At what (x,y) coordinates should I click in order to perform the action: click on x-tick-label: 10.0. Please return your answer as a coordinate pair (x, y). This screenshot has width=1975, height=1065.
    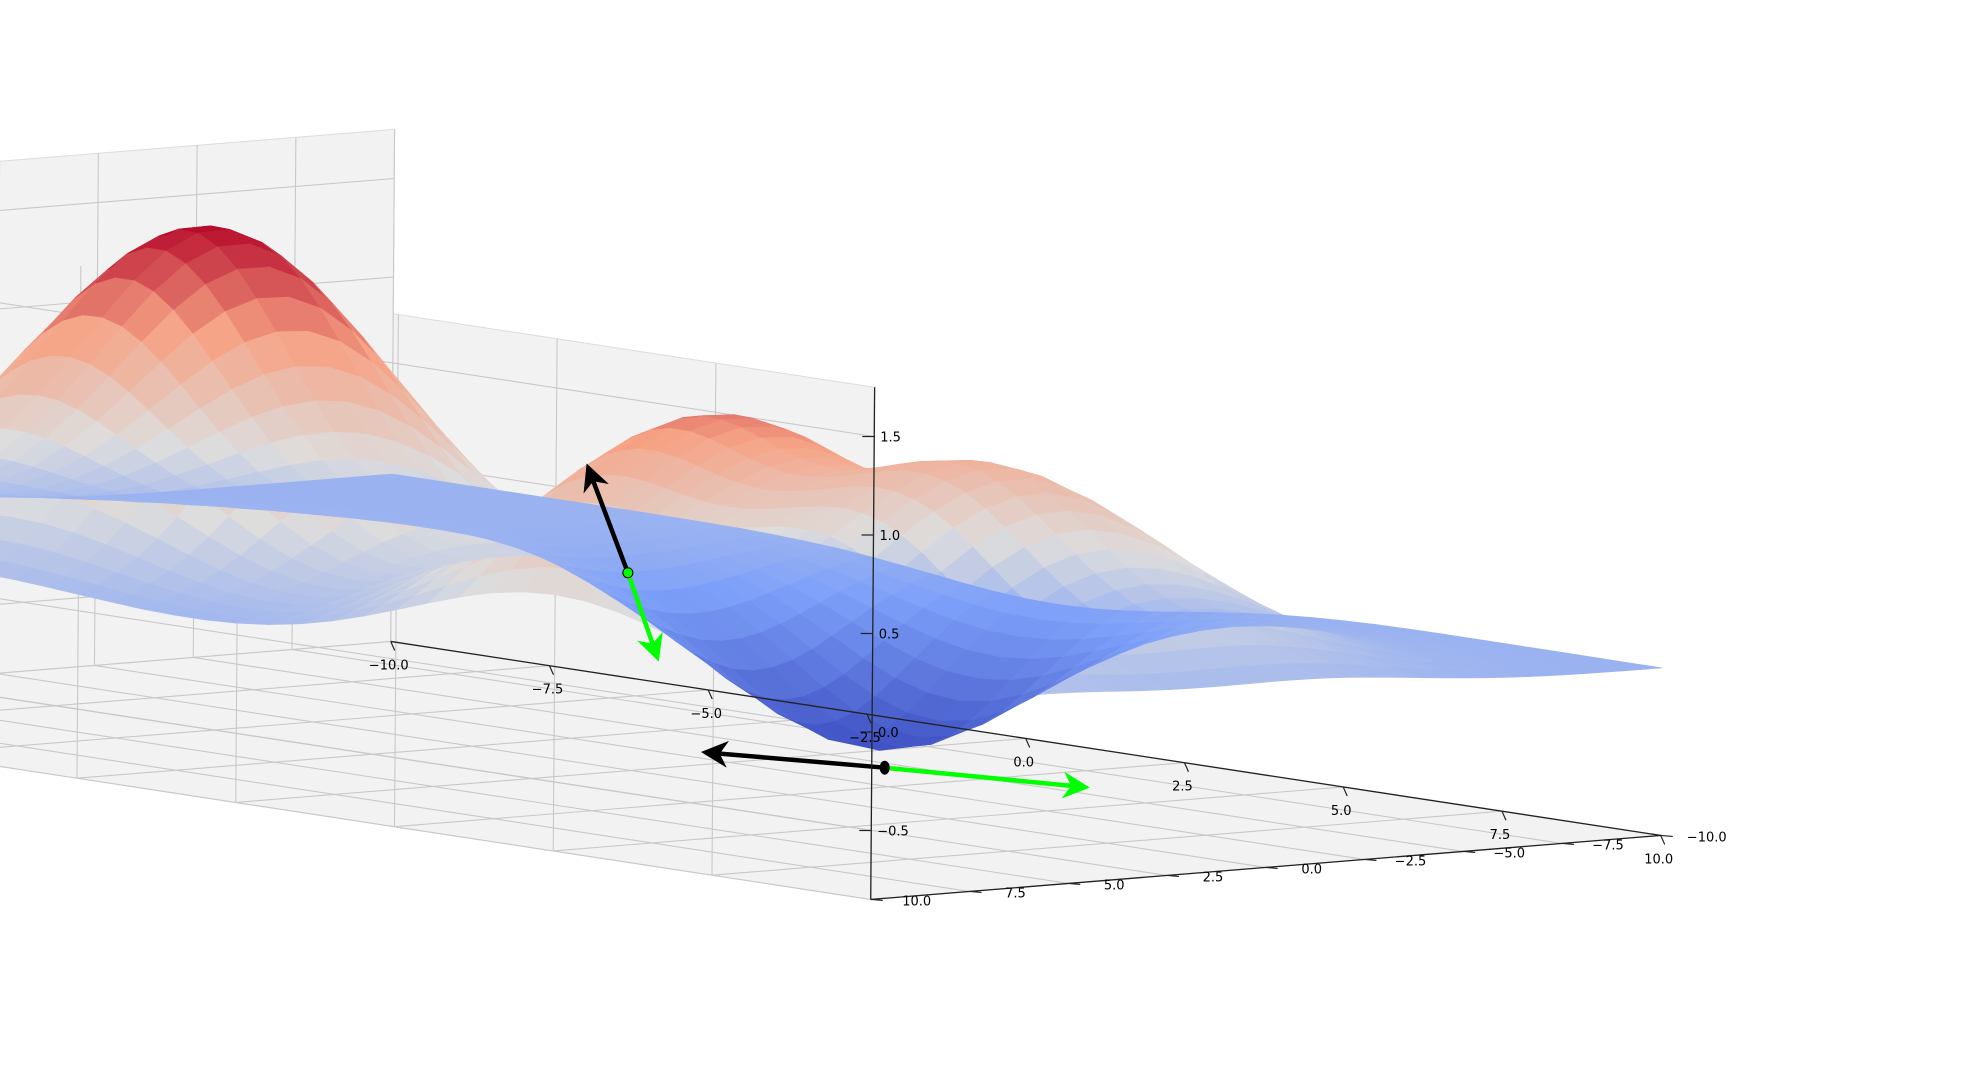
    Looking at the image, I should click on (1658, 859).